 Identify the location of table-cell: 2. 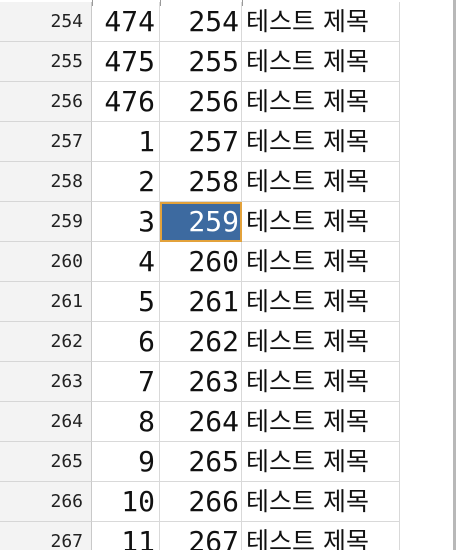
(126, 182).